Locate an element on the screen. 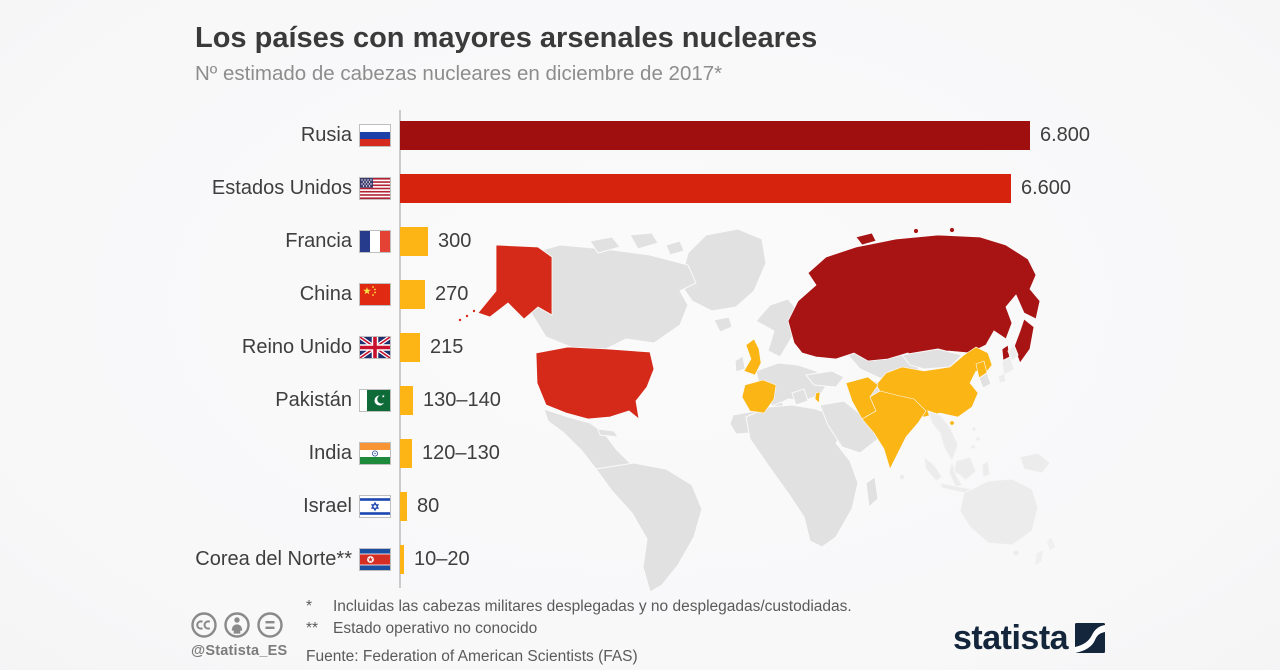 The width and height of the screenshot is (1280, 670). value-label: 300 is located at coordinates (455, 241).